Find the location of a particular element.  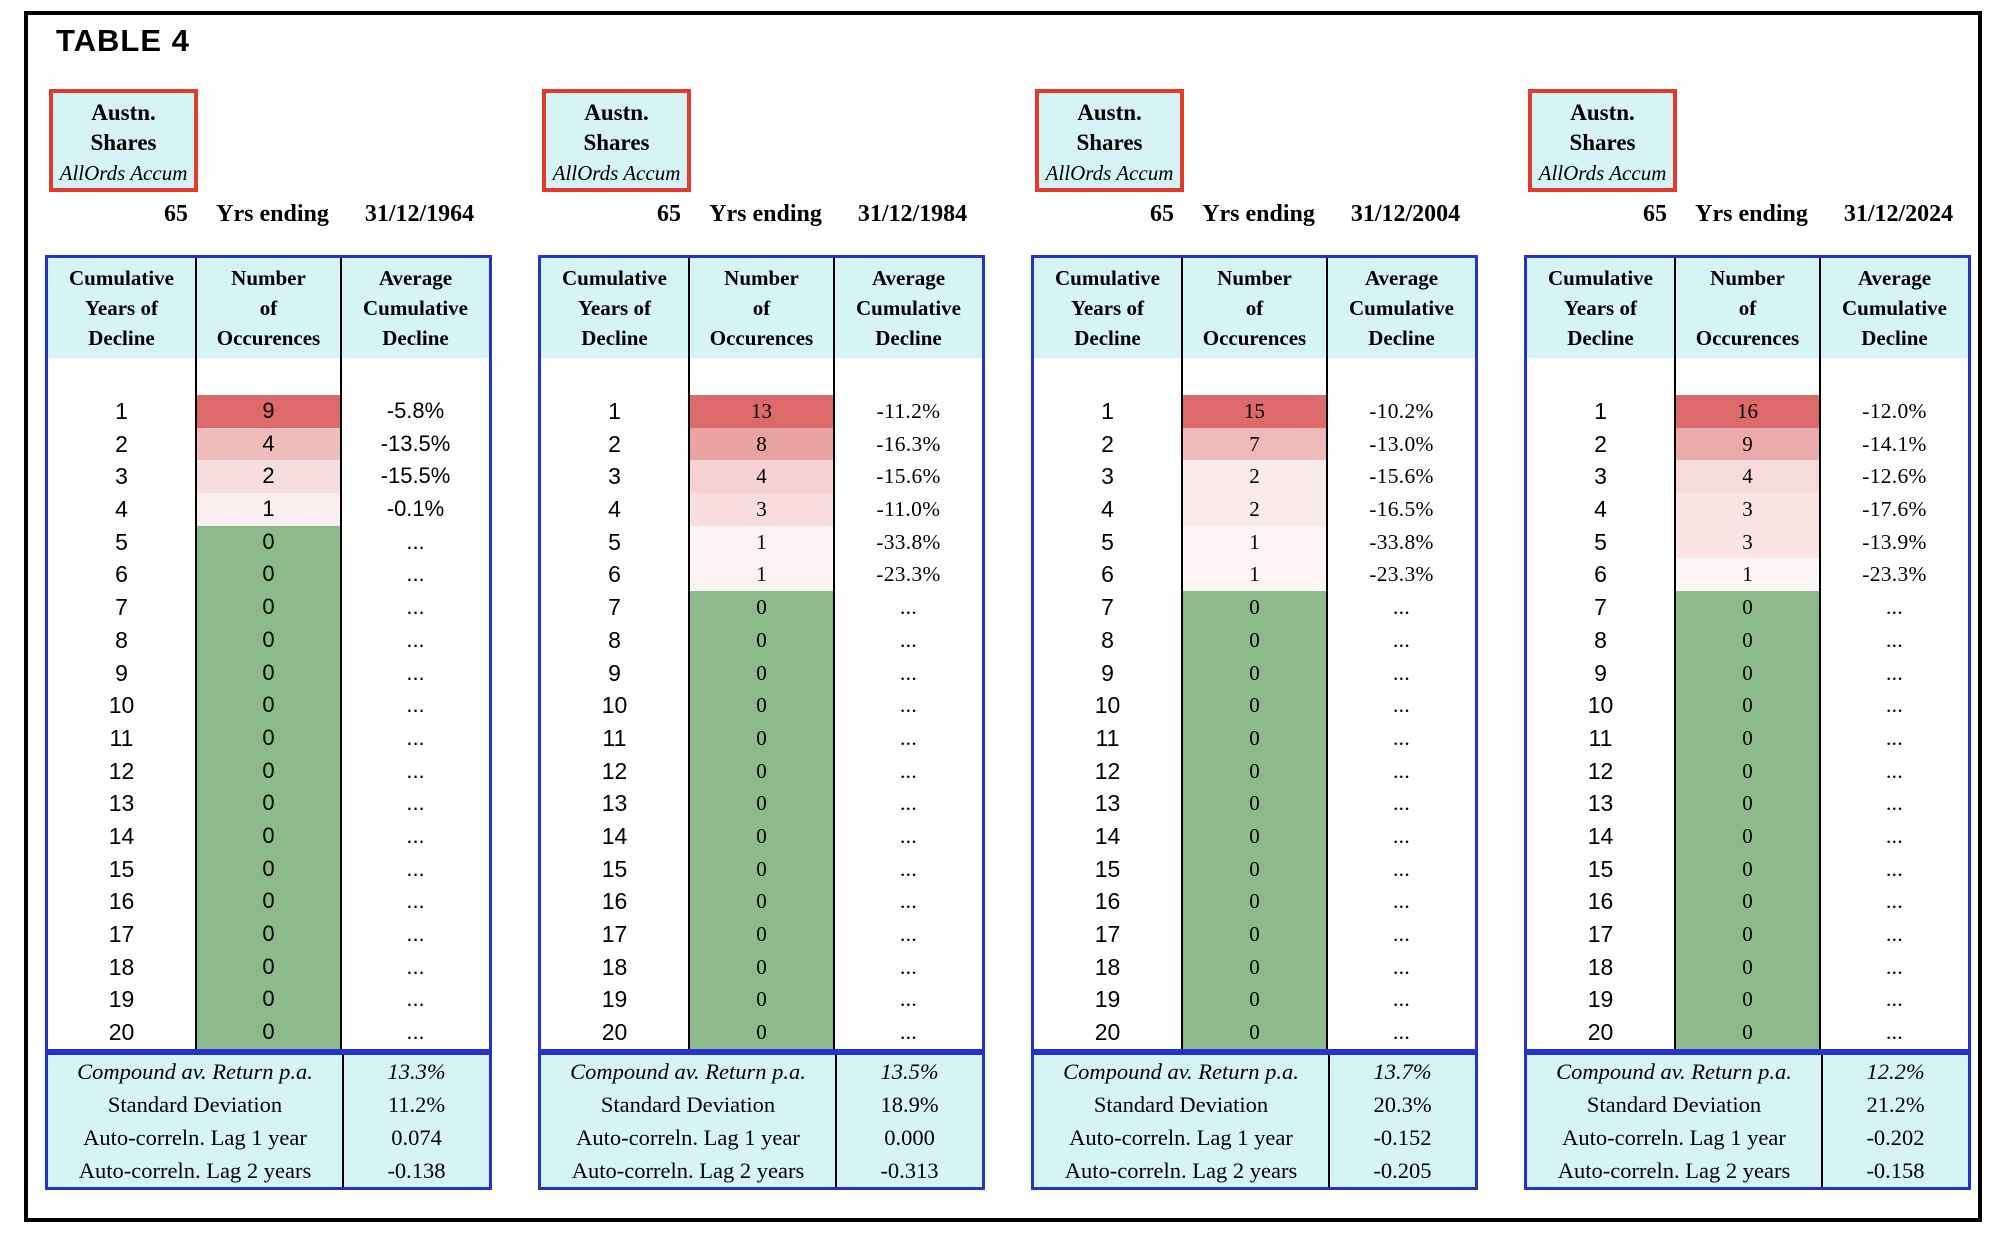

period-line: 65 Yrs ending 31/12/2024 is located at coordinates (1747, 214).